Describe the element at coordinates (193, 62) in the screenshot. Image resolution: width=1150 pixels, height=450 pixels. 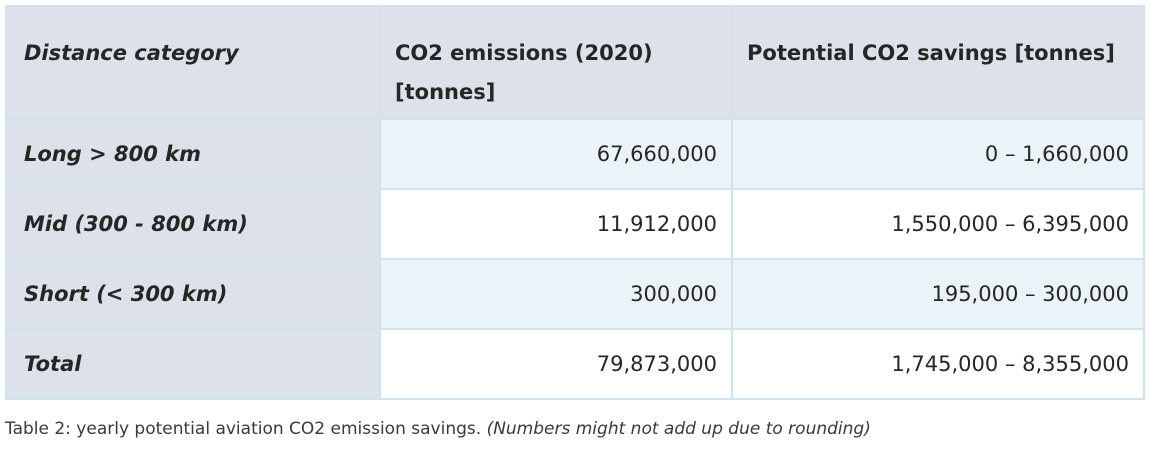
I see `header-distance-category: Distance category` at that location.